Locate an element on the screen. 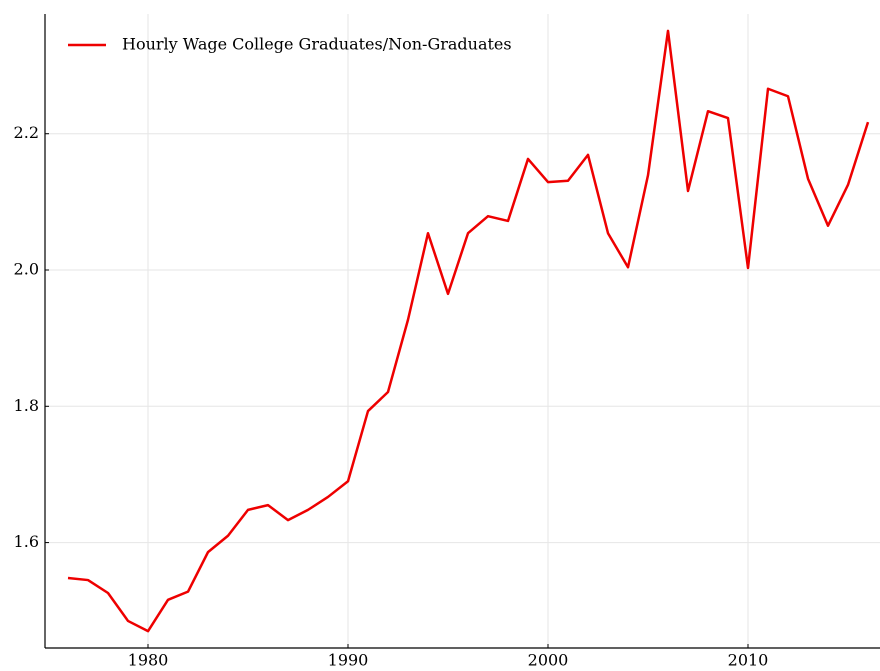  y-tick-label: 1.8 is located at coordinates (26, 405).